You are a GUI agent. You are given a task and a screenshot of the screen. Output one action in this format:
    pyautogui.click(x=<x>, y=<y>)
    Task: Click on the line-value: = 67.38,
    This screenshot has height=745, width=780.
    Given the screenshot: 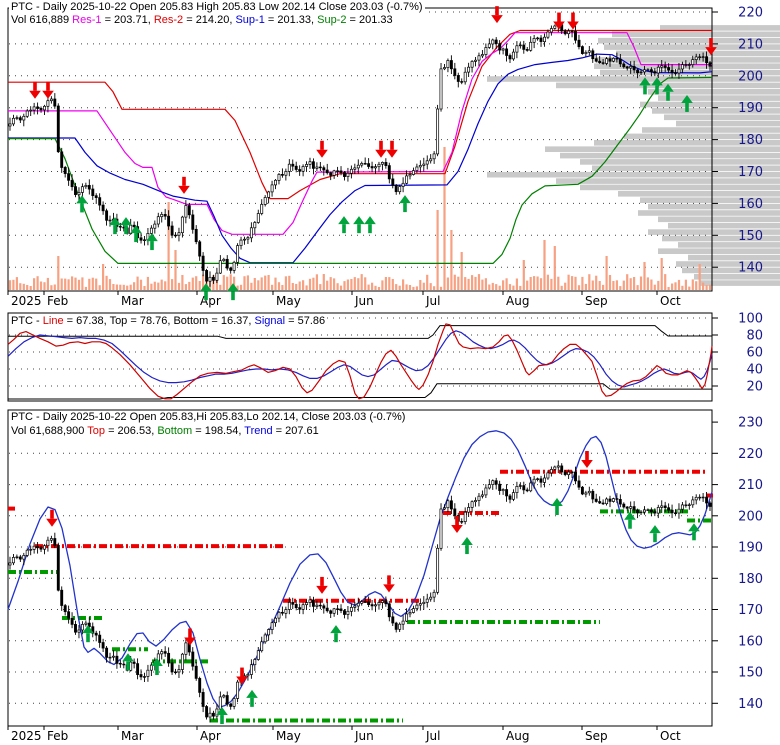 What is the action you would take?
    pyautogui.click(x=86, y=321)
    